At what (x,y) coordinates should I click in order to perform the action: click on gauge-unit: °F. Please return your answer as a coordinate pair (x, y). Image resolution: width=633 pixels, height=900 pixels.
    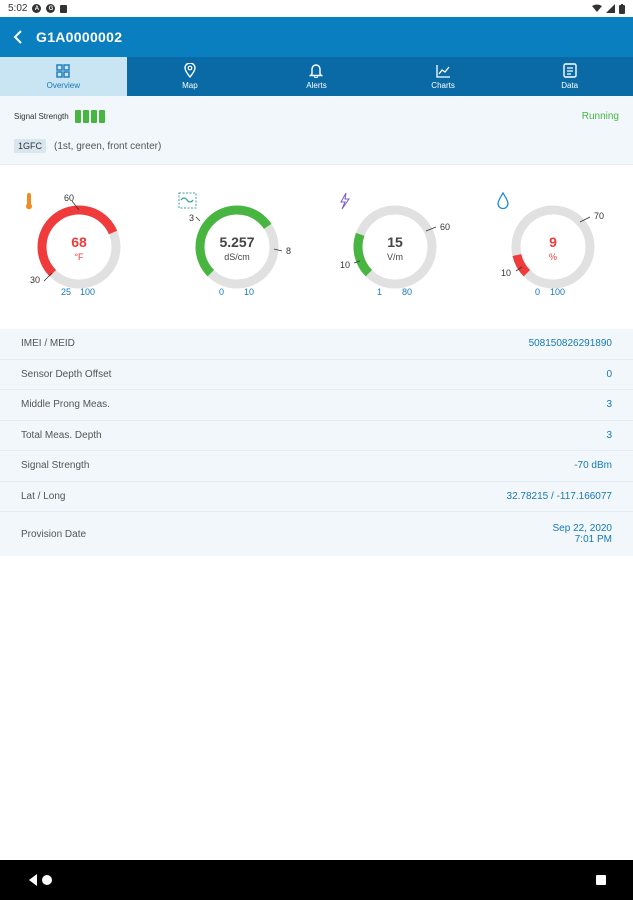
    Looking at the image, I should click on (79, 257).